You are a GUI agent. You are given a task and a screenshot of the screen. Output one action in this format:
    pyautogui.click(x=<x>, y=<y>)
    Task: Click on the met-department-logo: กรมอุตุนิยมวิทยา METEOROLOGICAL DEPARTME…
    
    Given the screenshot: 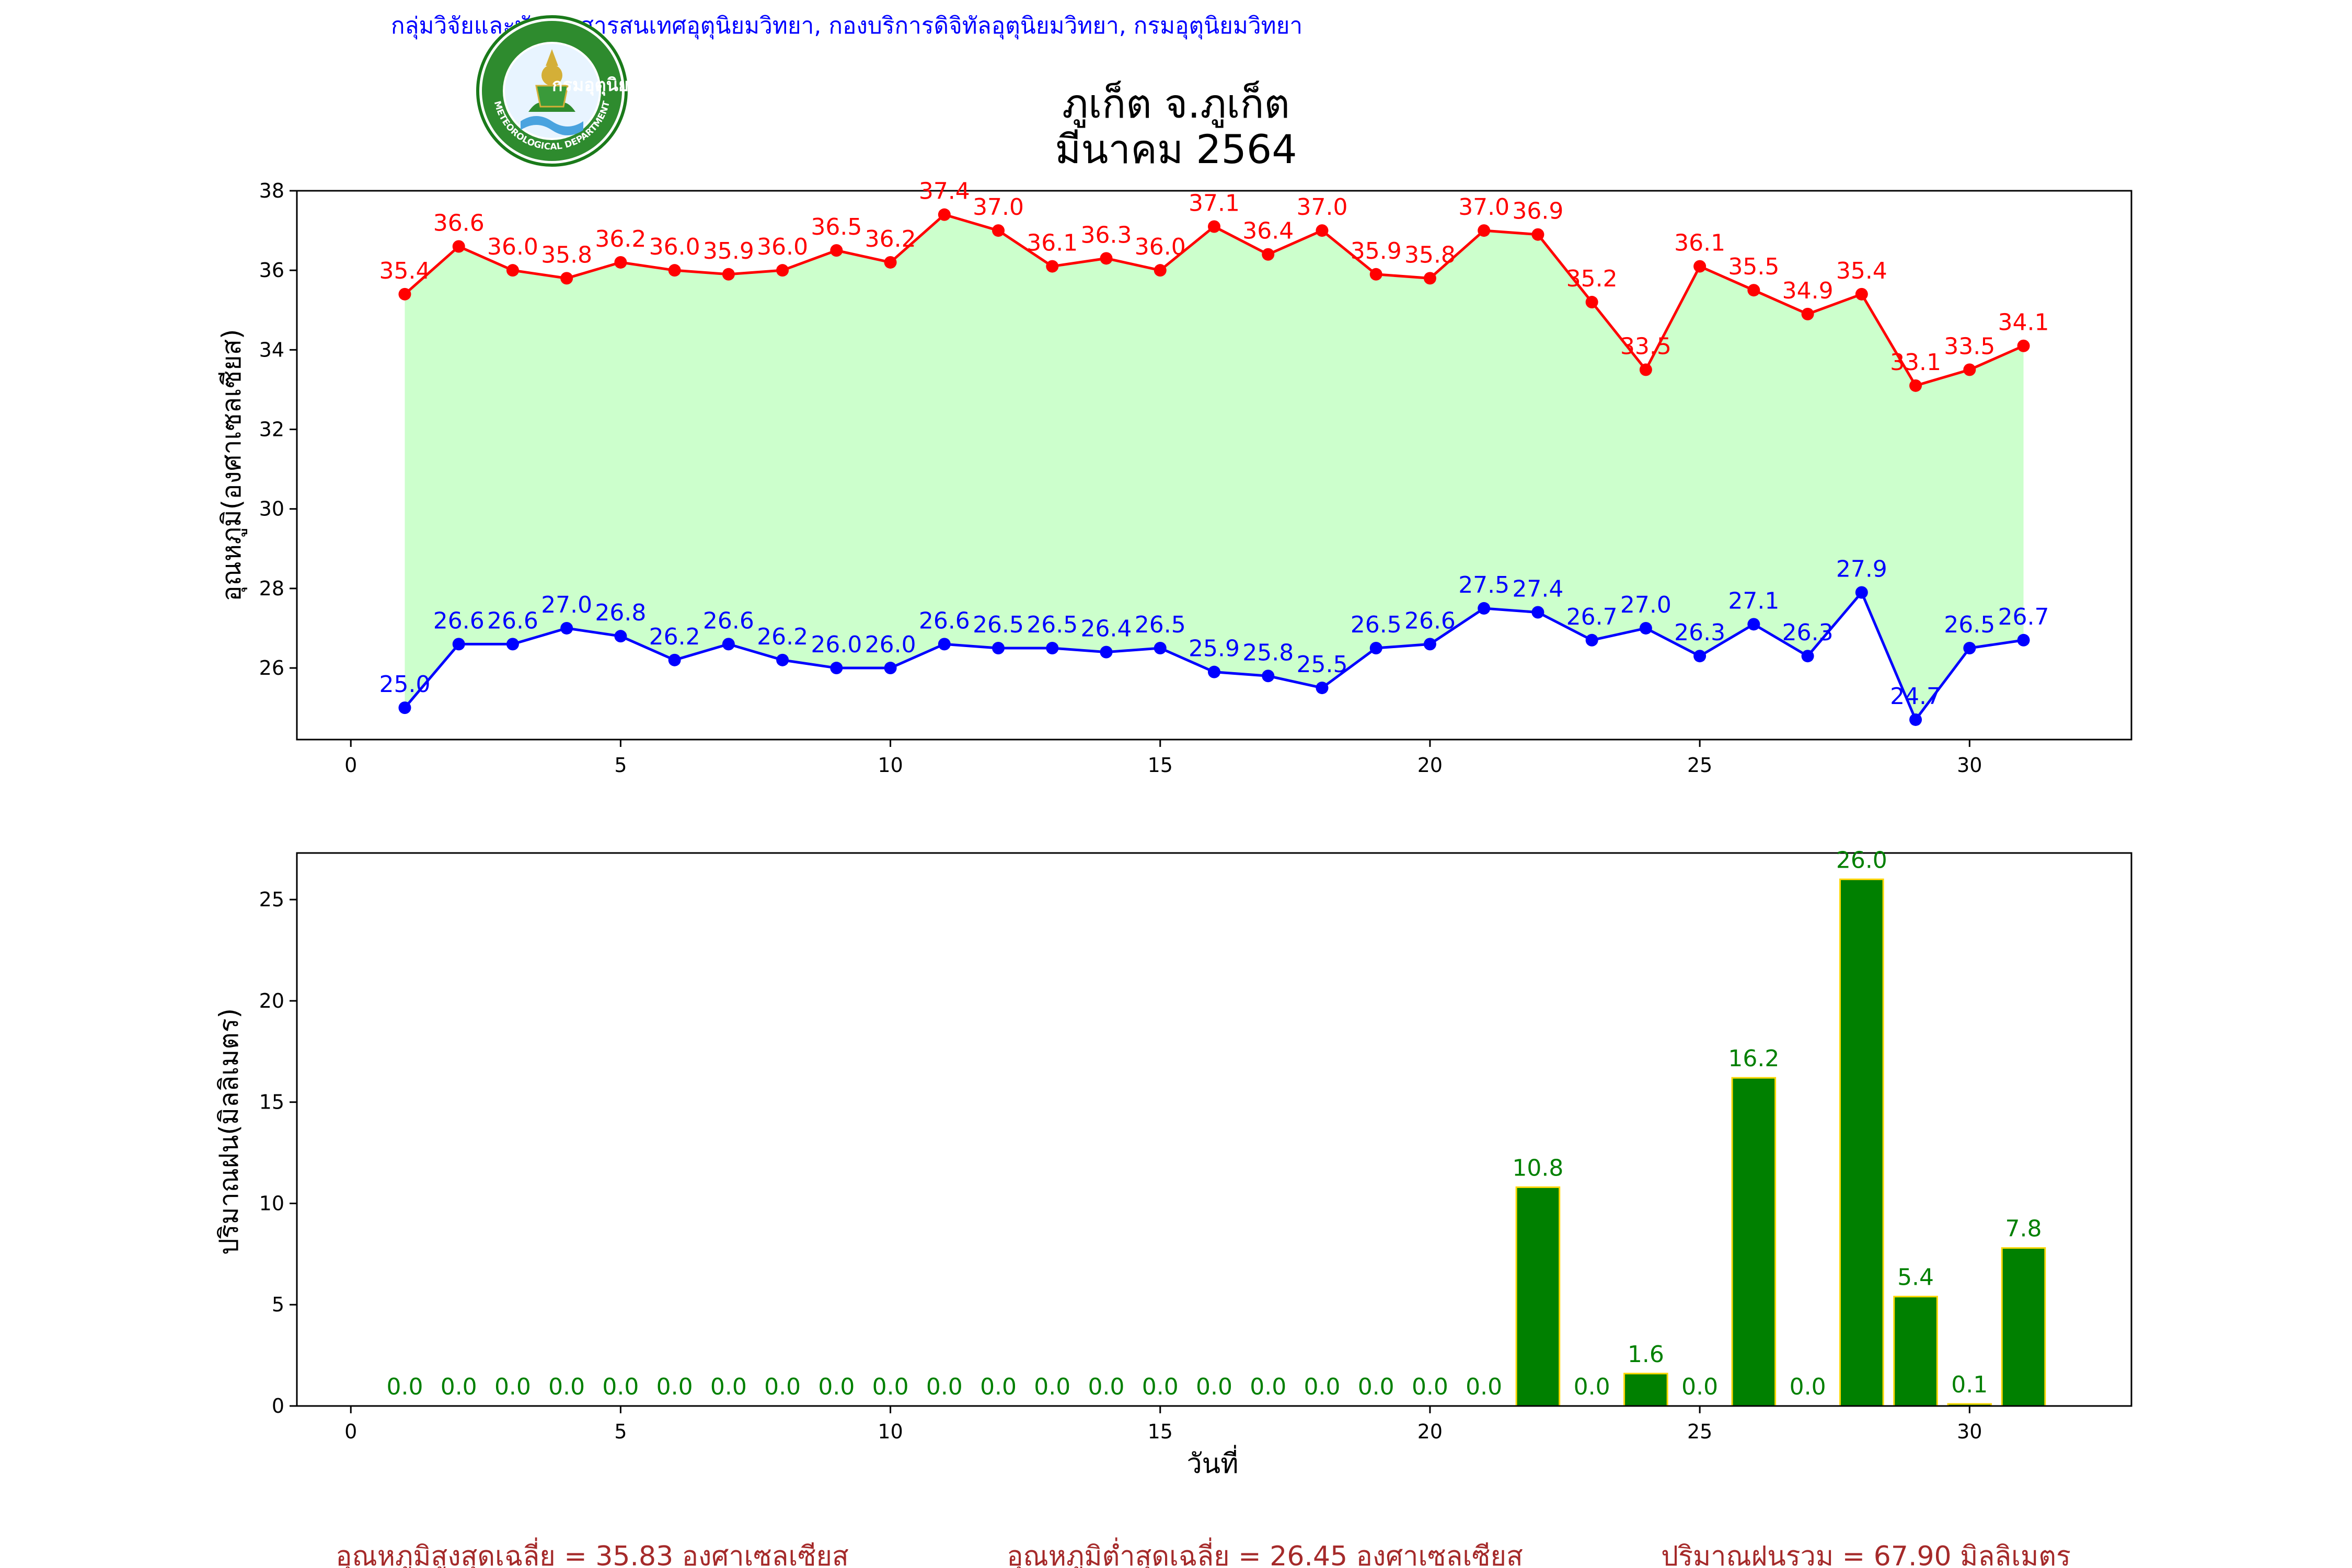 What is the action you would take?
    pyautogui.click(x=579, y=91)
    